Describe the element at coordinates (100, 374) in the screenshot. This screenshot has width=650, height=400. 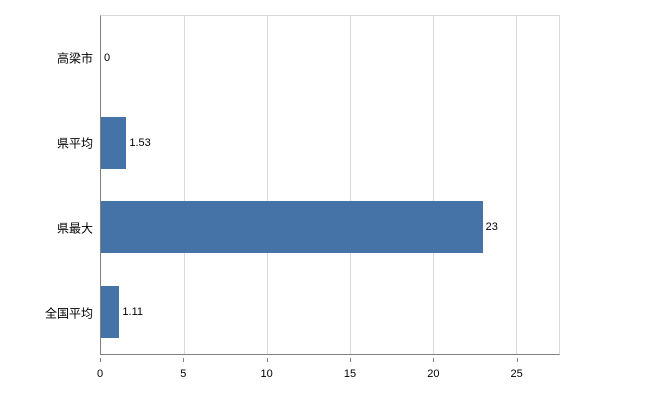
I see `x-tick-label: 0` at that location.